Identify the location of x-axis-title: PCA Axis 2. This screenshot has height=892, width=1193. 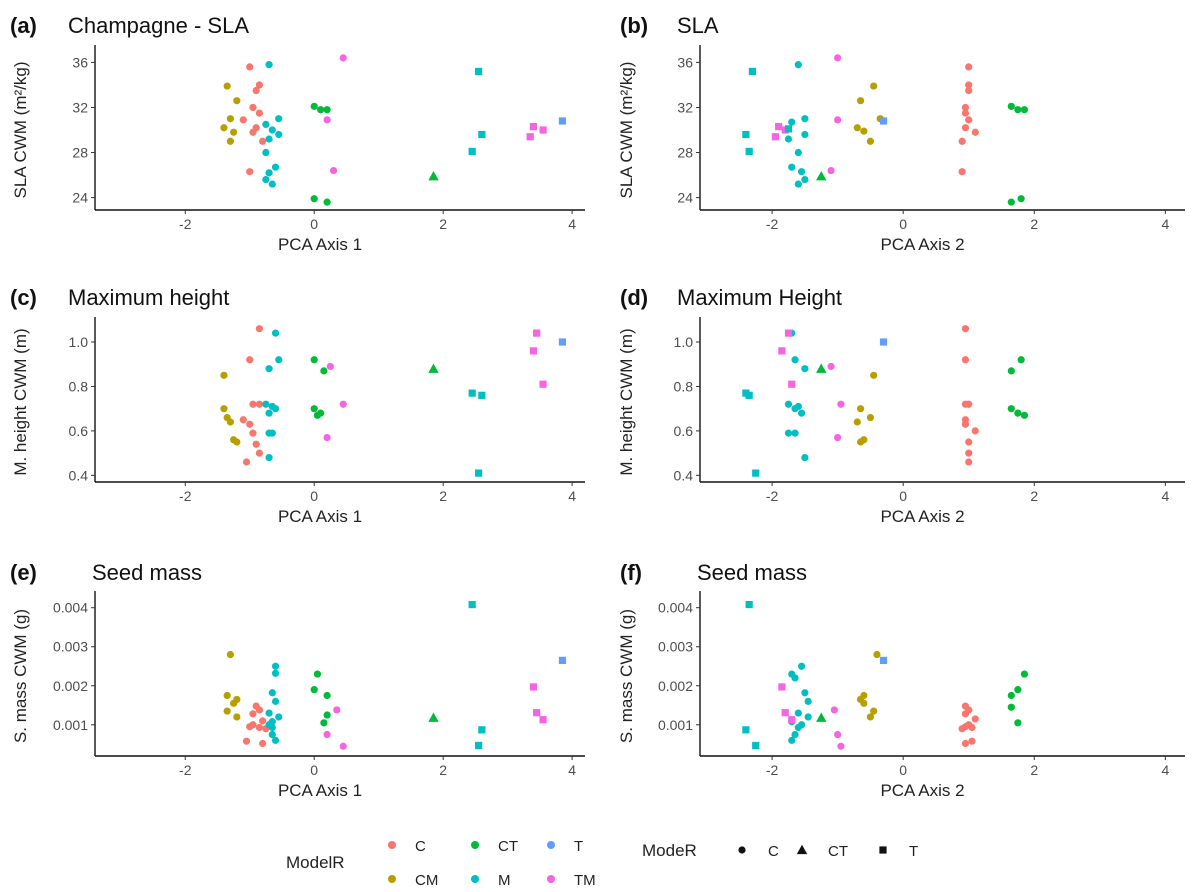
(922, 790).